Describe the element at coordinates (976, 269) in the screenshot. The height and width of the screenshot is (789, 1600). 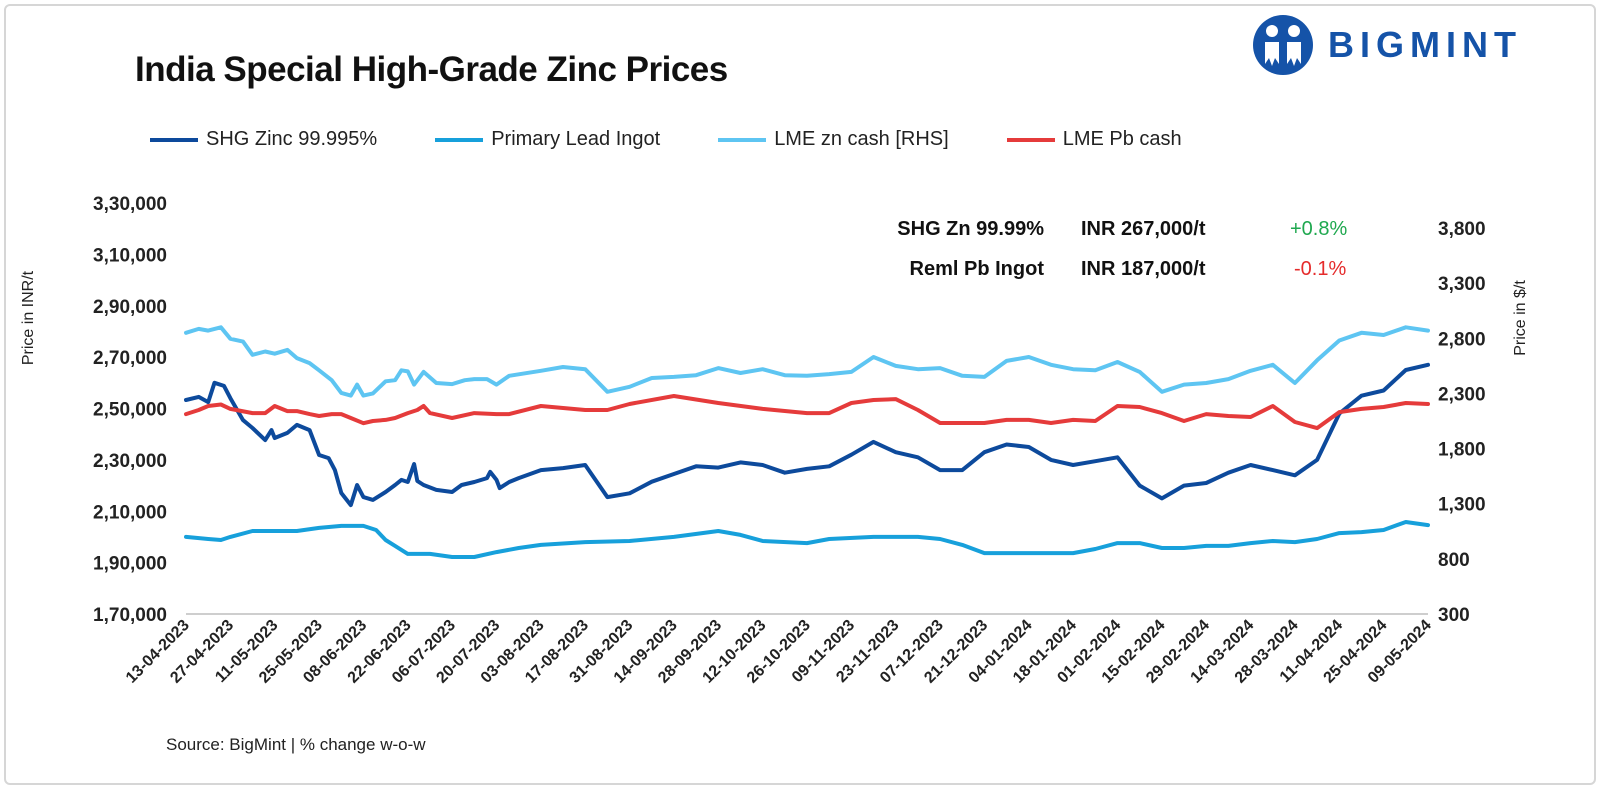
I see `annotation-label: Reml Pb Ingot` at that location.